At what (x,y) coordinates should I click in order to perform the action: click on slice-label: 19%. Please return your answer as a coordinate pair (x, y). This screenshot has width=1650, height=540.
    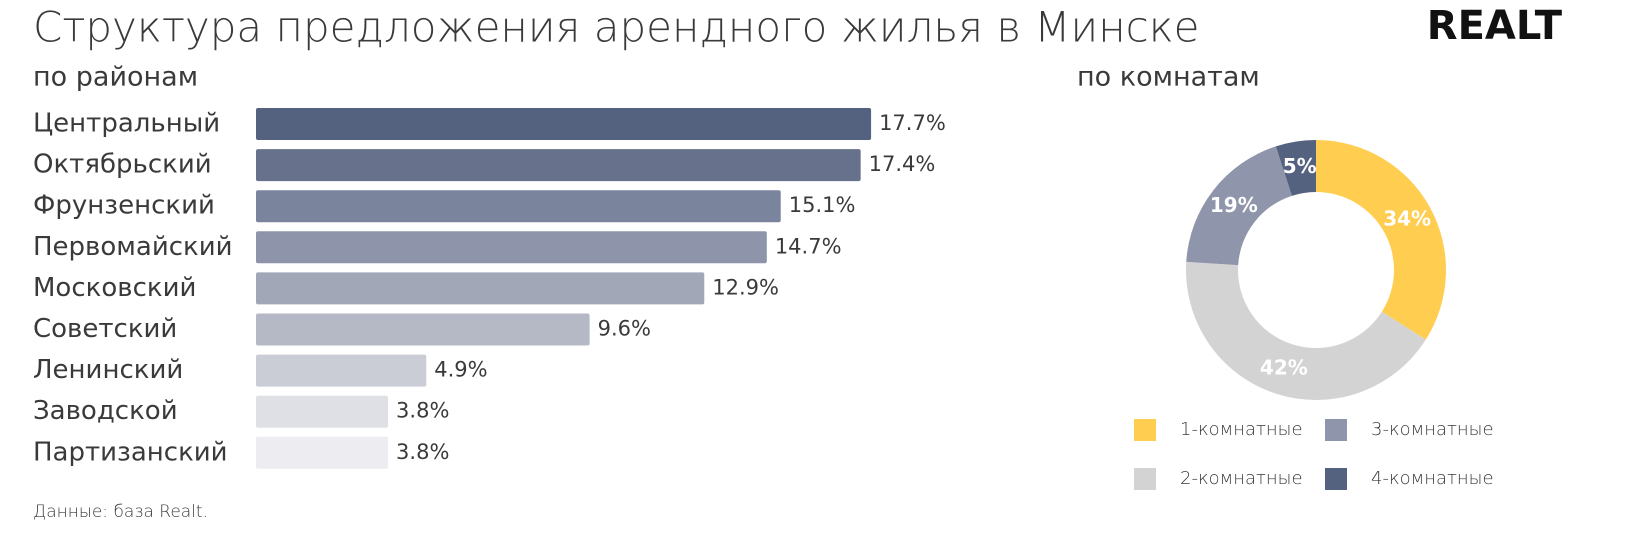
    Looking at the image, I should click on (1234, 205).